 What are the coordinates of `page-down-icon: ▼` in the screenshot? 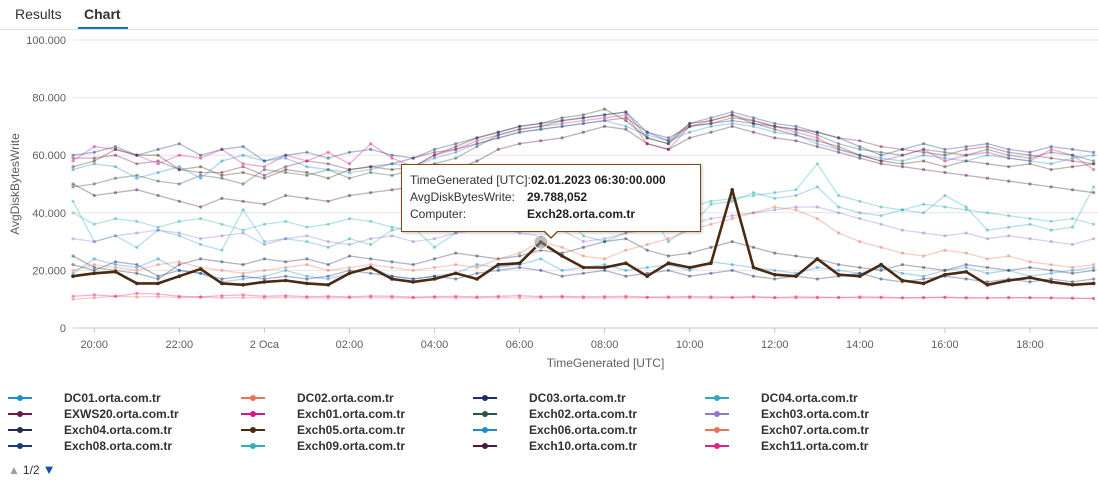 It's located at (49, 469).